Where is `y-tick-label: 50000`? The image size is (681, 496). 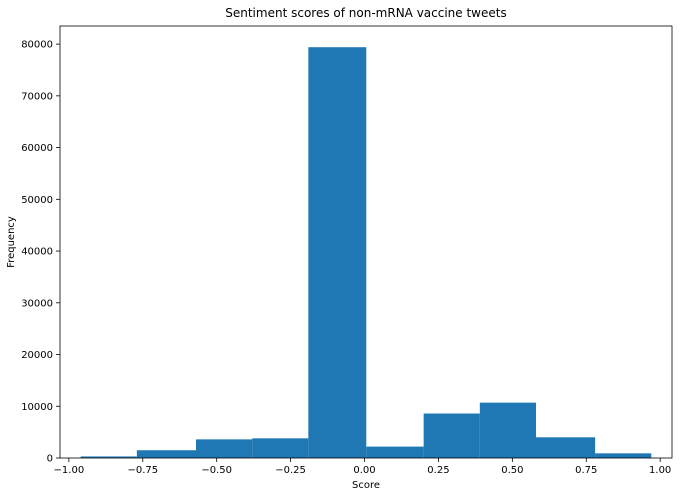 y-tick-label: 50000 is located at coordinates (37, 200).